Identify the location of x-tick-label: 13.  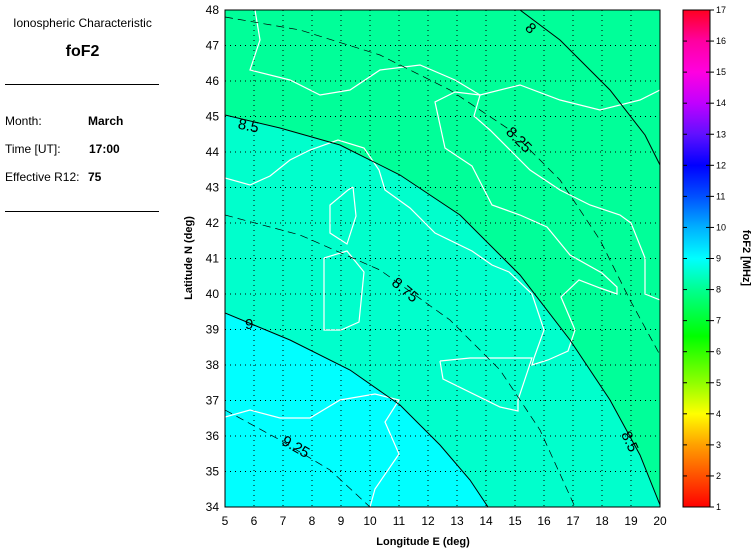
(457, 521).